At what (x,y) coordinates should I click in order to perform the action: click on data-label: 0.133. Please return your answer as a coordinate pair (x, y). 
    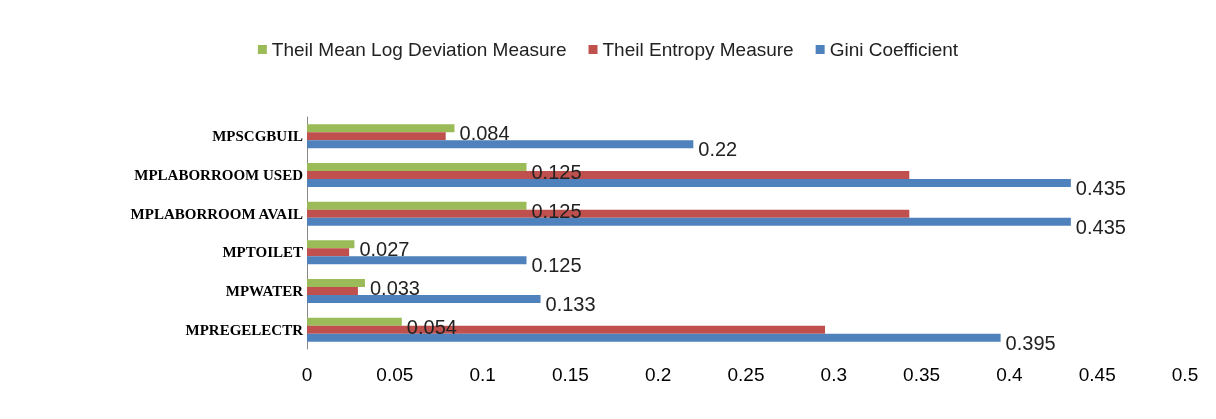
    Looking at the image, I should click on (570, 303).